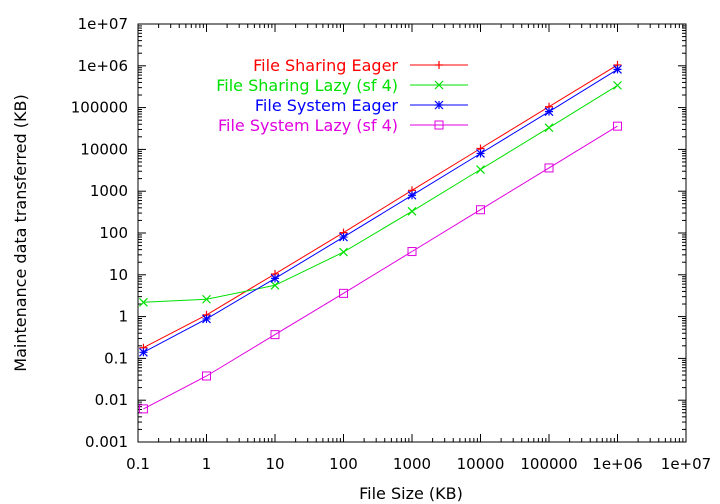  I want to click on x-tick-label: 1000, so click(412, 464).